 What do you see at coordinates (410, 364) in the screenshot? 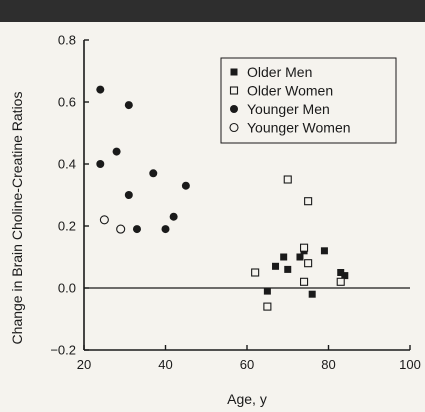
I see `x-tick-label: 100` at bounding box center [410, 364].